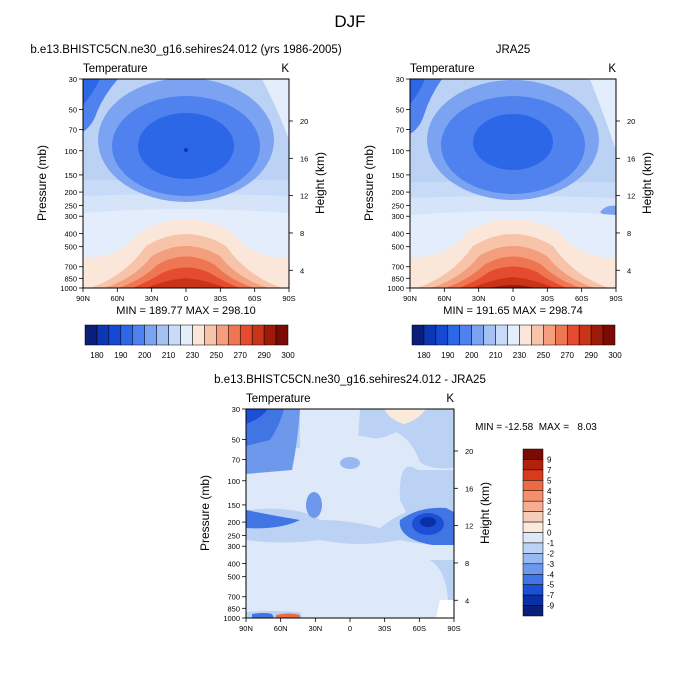 This screenshot has width=700, height=700. What do you see at coordinates (298, 196) in the screenshot?
I see `y-axis-right: 20 16 12 8 4` at bounding box center [298, 196].